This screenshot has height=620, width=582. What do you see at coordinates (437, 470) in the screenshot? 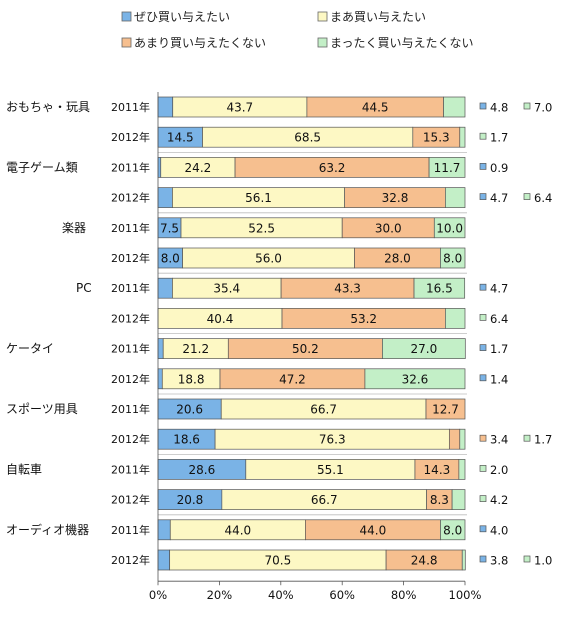
I see `data-label: 14.3` at bounding box center [437, 470].